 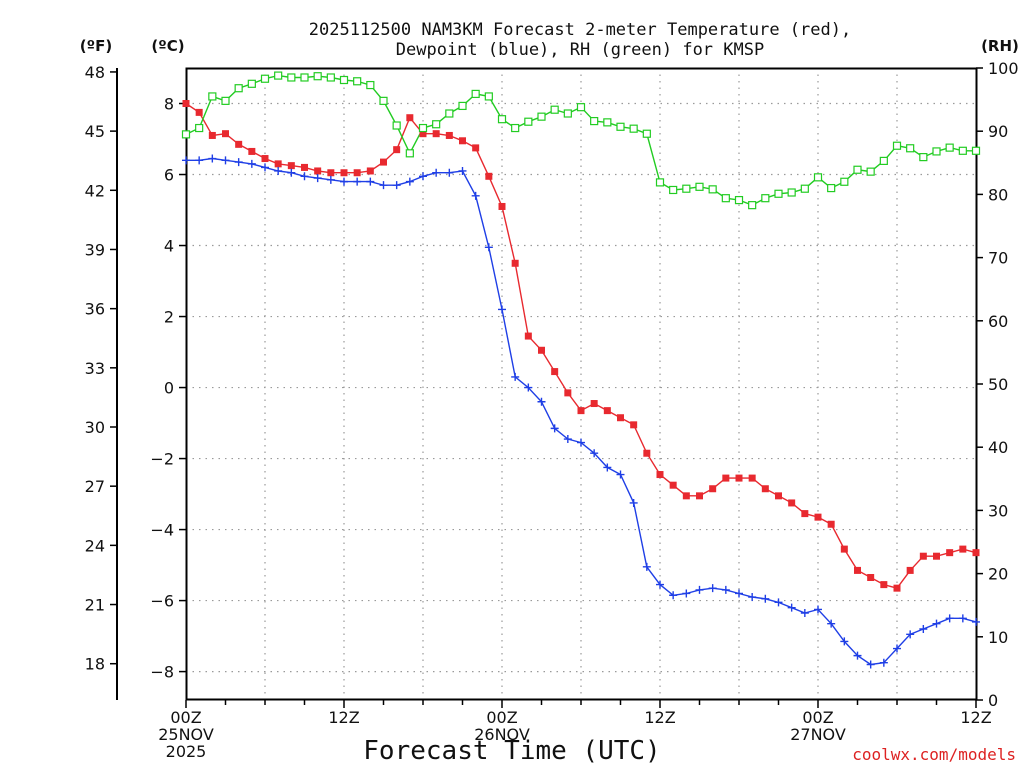 What do you see at coordinates (162, 530) in the screenshot?
I see `celsius-tick-label: −4` at bounding box center [162, 530].